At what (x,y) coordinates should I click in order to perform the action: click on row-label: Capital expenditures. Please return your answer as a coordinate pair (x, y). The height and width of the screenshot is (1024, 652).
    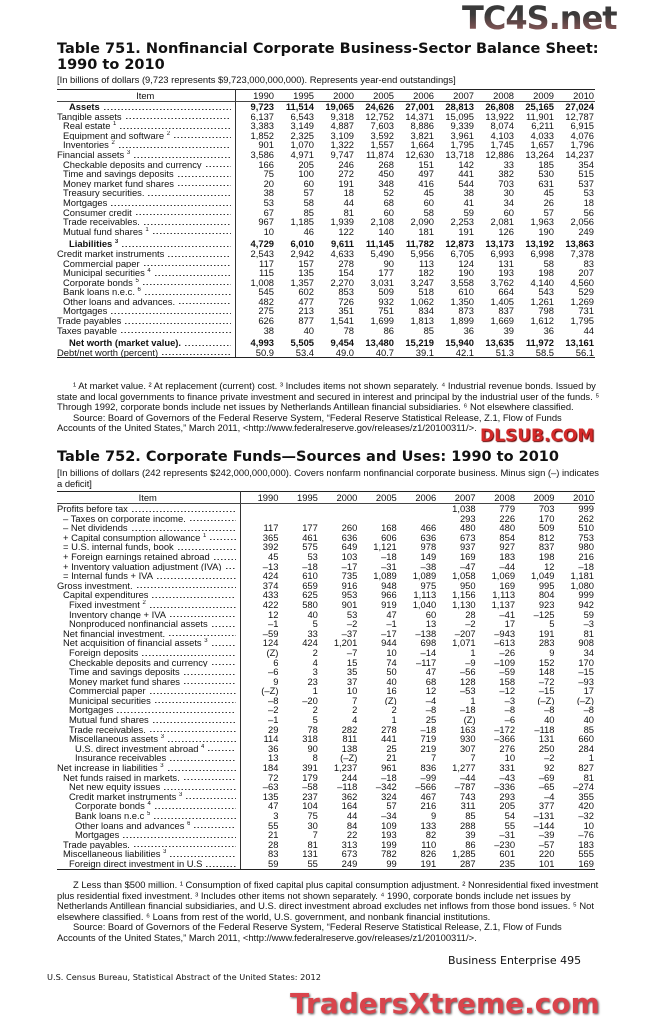
    Looking at the image, I should click on (149, 595).